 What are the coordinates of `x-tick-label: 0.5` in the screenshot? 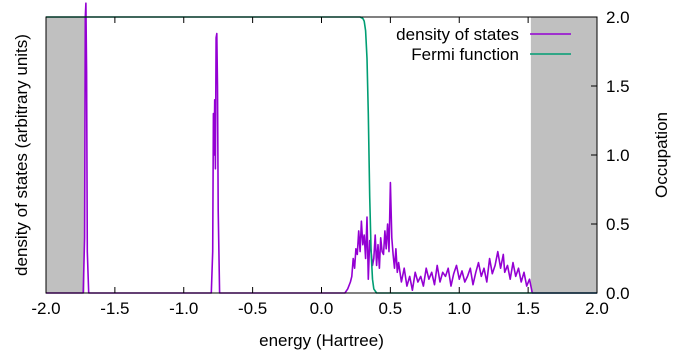 It's located at (391, 308).